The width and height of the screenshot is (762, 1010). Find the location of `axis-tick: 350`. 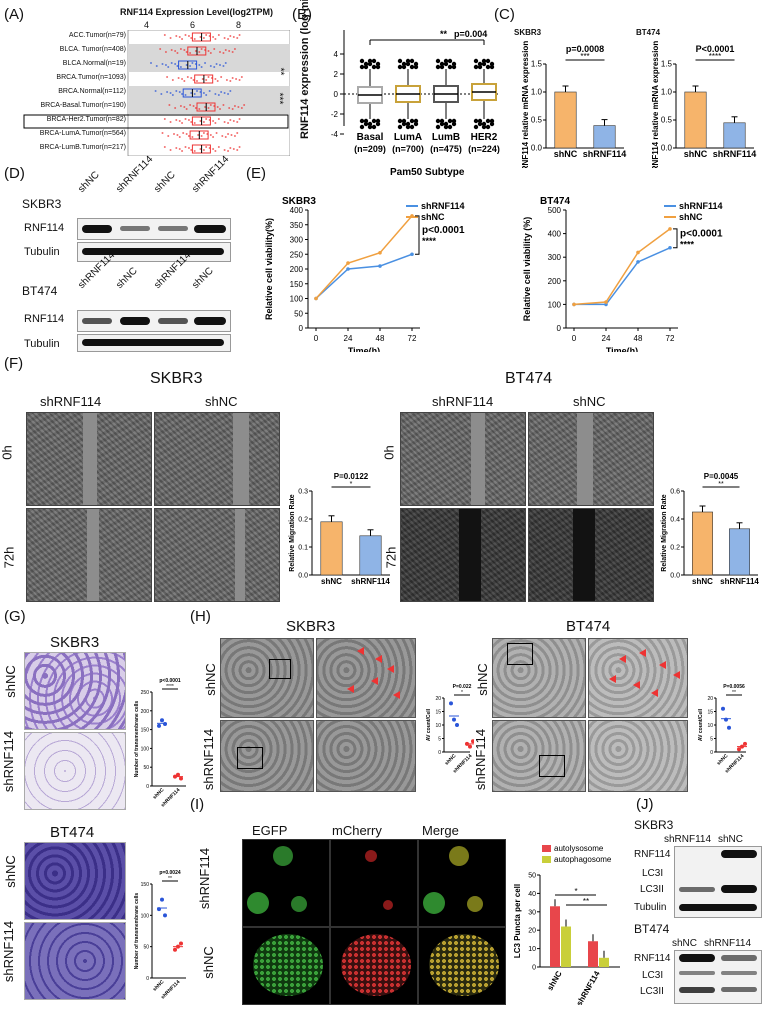

axis-tick: 350 is located at coordinates (297, 225).